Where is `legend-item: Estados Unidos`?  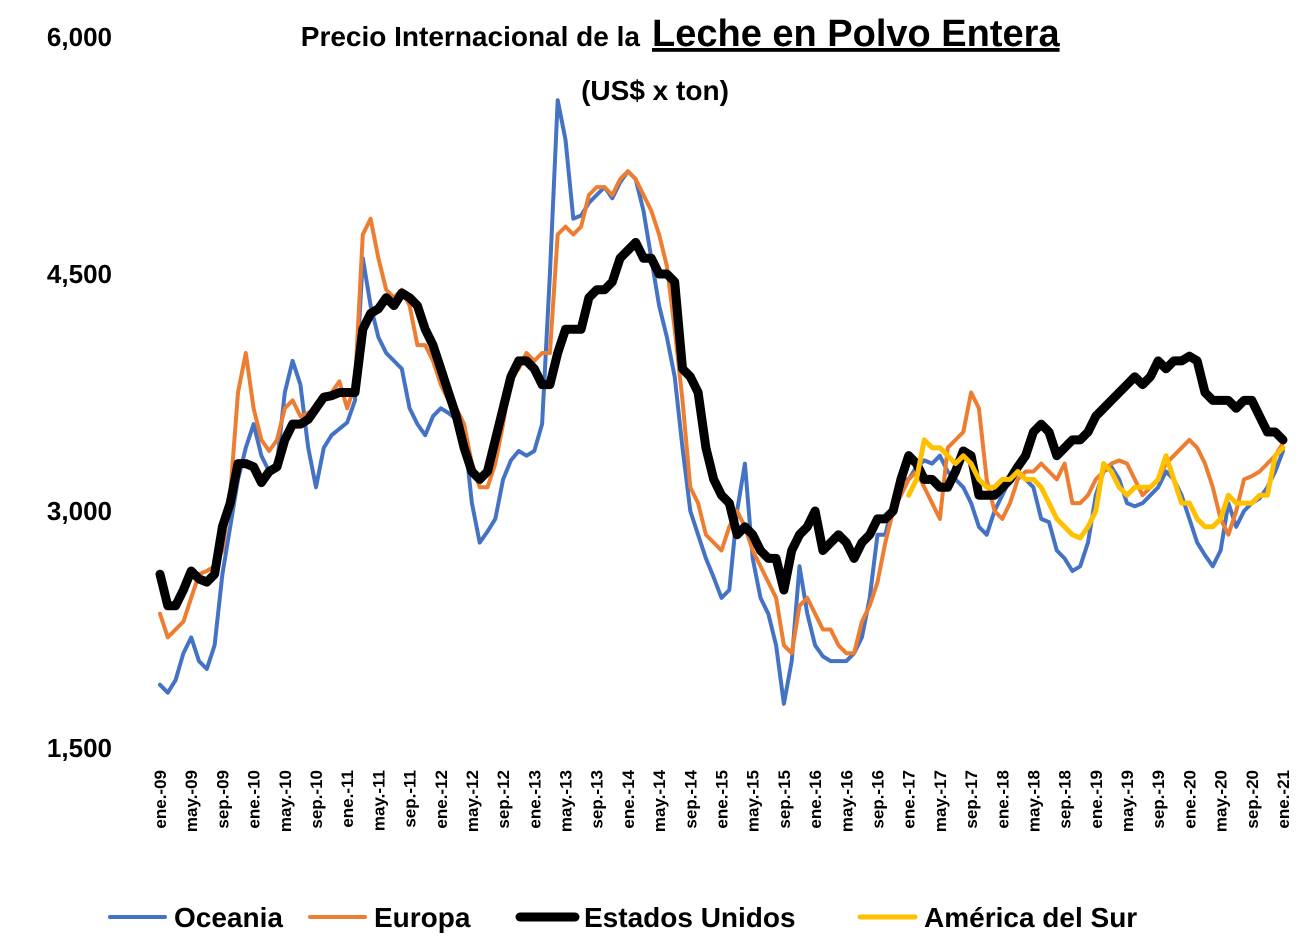
legend-item: Estados Unidos is located at coordinates (655, 917).